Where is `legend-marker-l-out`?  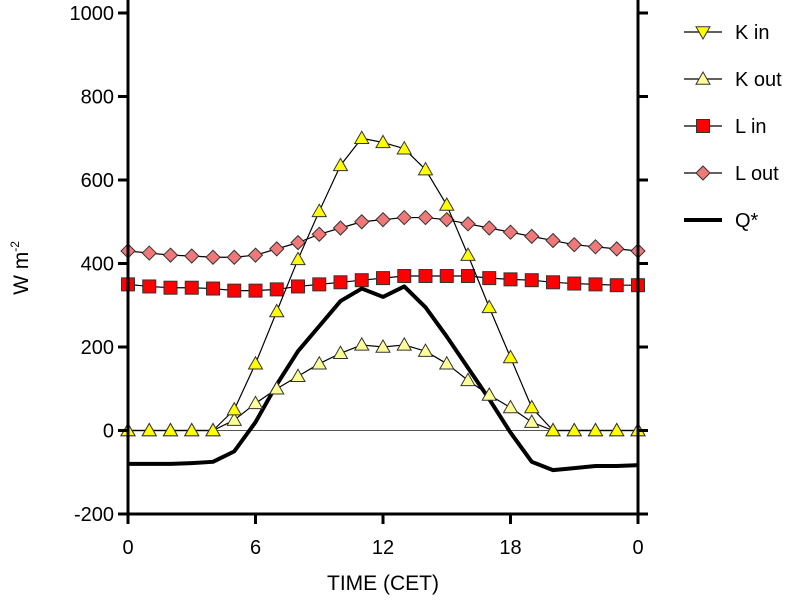
legend-marker-l-out is located at coordinates (703, 173).